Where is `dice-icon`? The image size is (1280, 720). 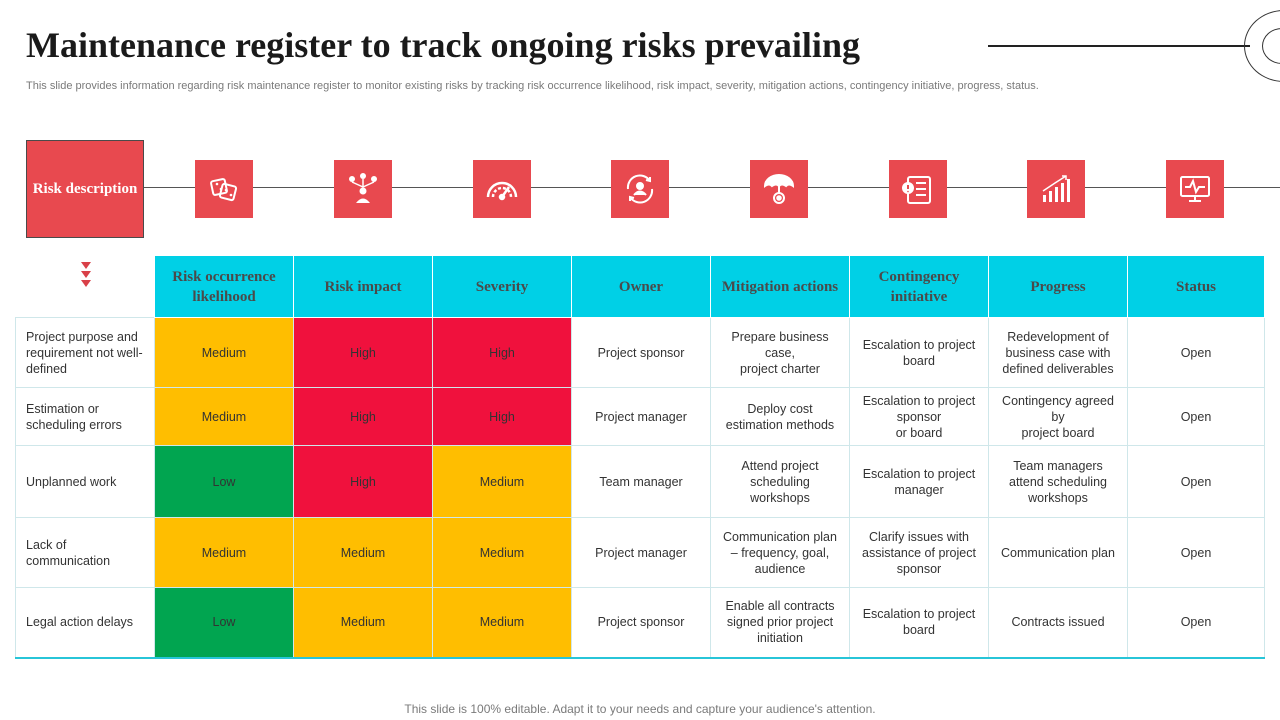 dice-icon is located at coordinates (224, 189).